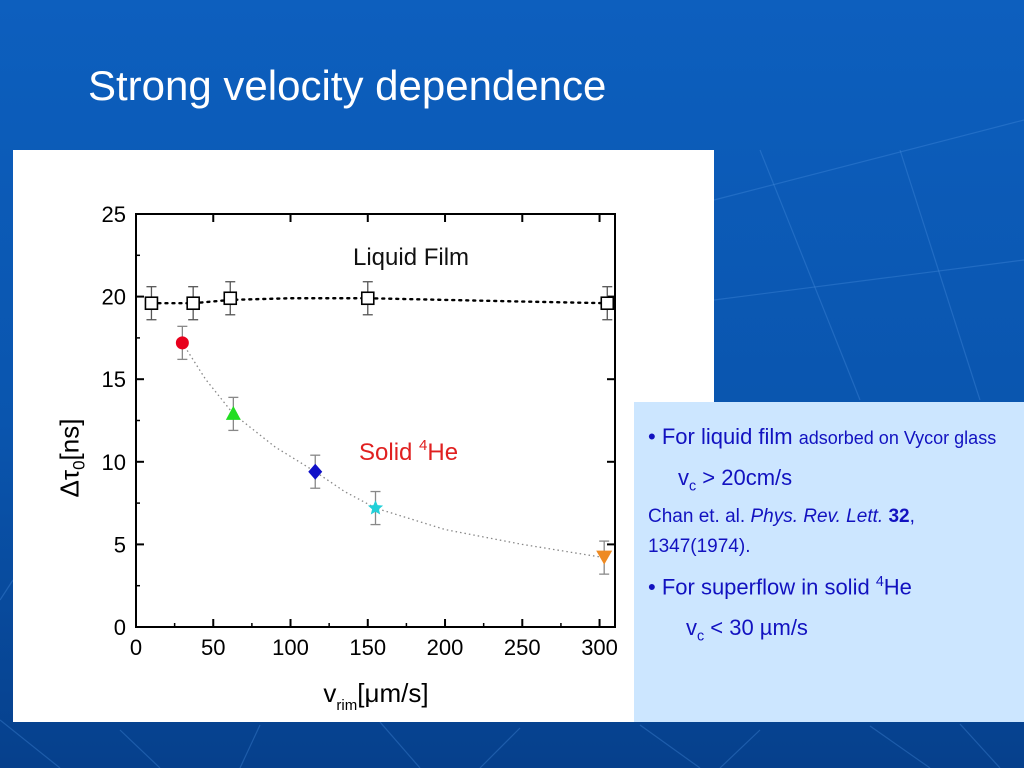 The width and height of the screenshot is (1024, 768). I want to click on x-tick-label: 50, so click(213, 647).